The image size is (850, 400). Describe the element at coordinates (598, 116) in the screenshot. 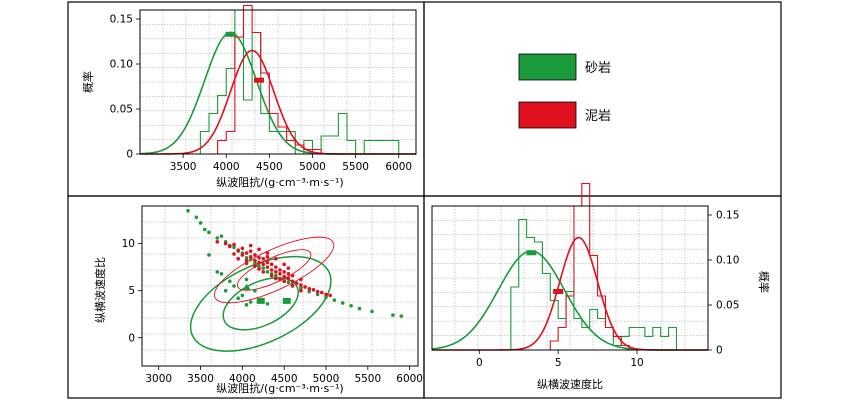

I see `legend-label-mudstone: 泥岩` at that location.